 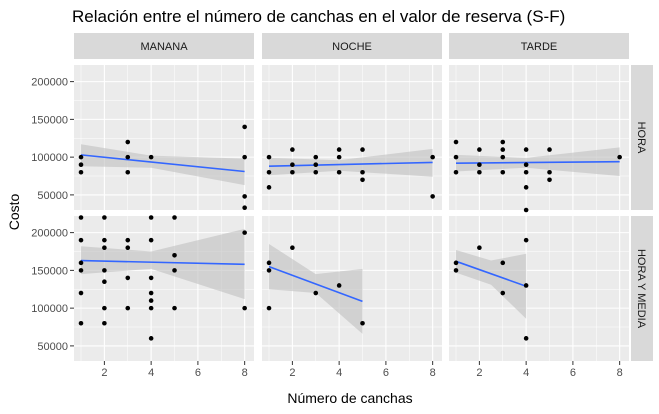 I want to click on strip-manana: MANANA, so click(x=164, y=46).